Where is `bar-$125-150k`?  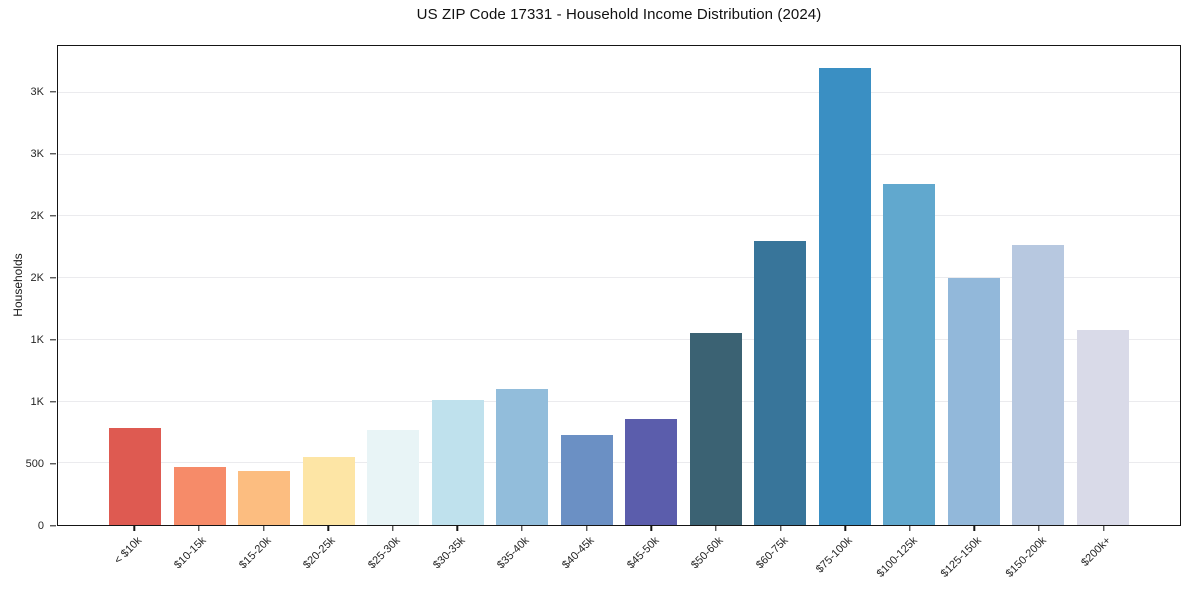 bar-$125-150k is located at coordinates (973, 401).